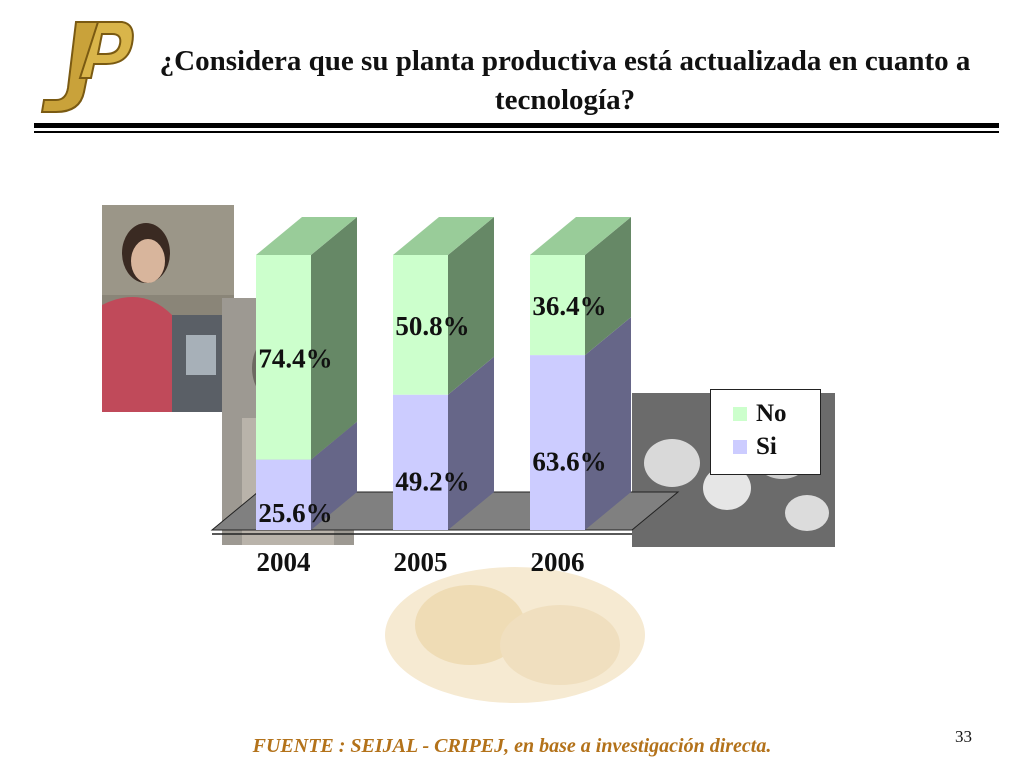  What do you see at coordinates (432, 481) in the screenshot?
I see `data-label-si-2005: 49.2%` at bounding box center [432, 481].